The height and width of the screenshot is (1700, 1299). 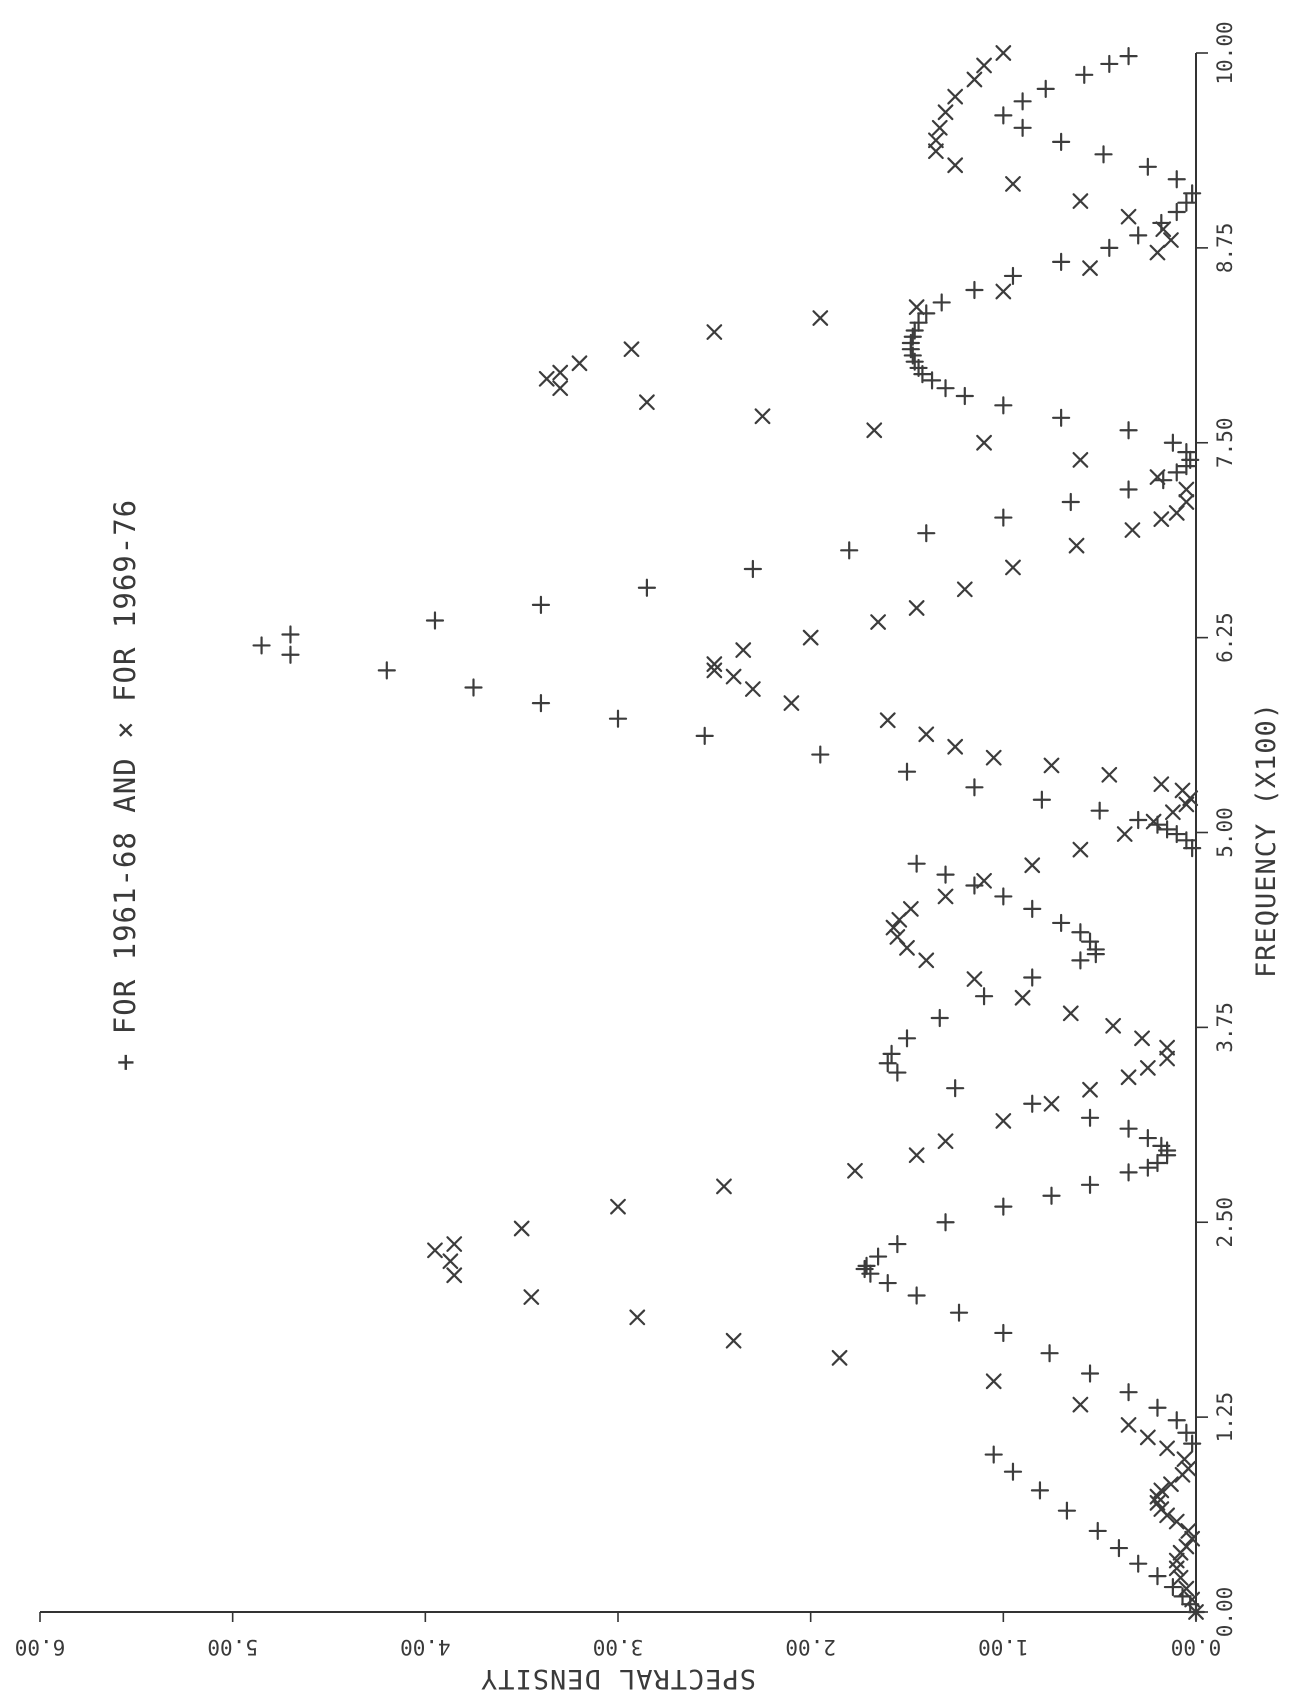 I want to click on density-tick-label: 5.00, so click(x=232, y=1647).